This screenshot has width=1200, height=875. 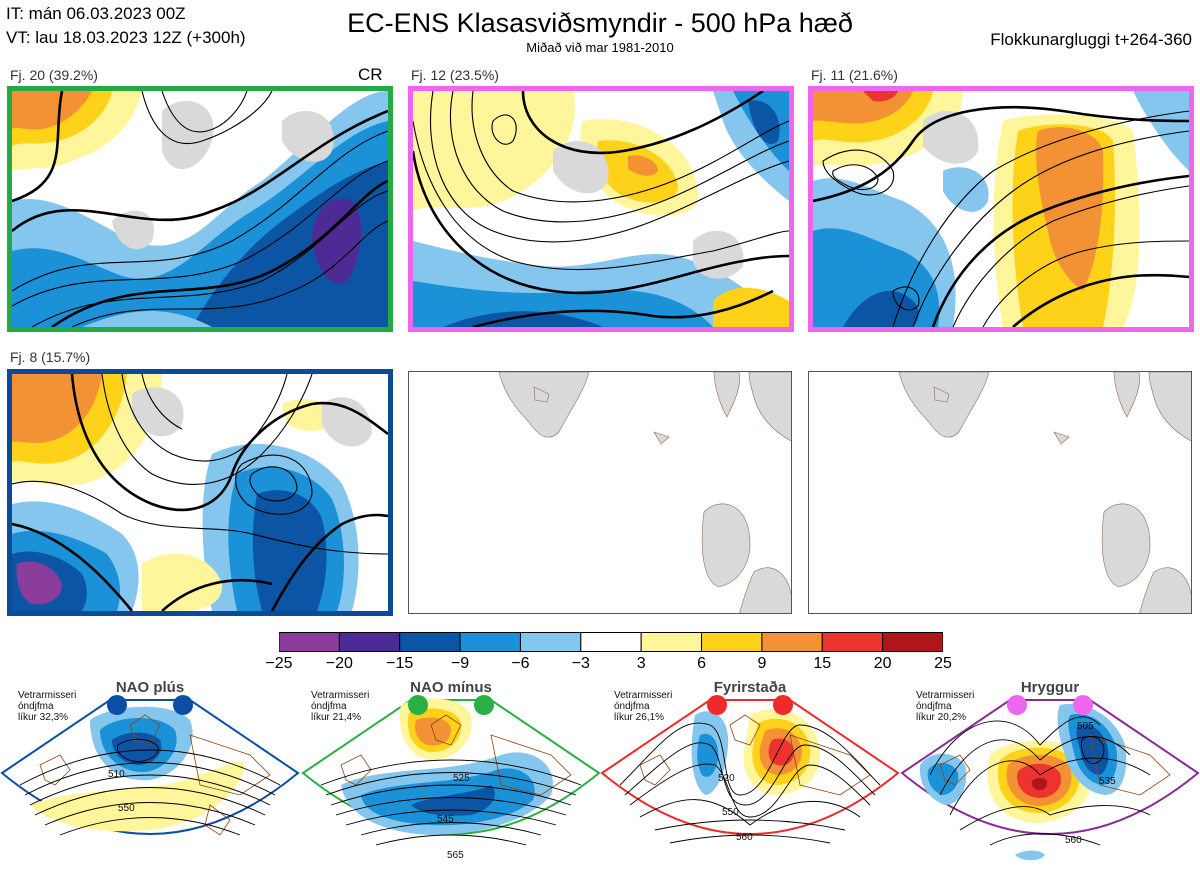 What do you see at coordinates (96, 13) in the screenshot?
I see `init-time: IT: mán 06.03.2023 00Z` at bounding box center [96, 13].